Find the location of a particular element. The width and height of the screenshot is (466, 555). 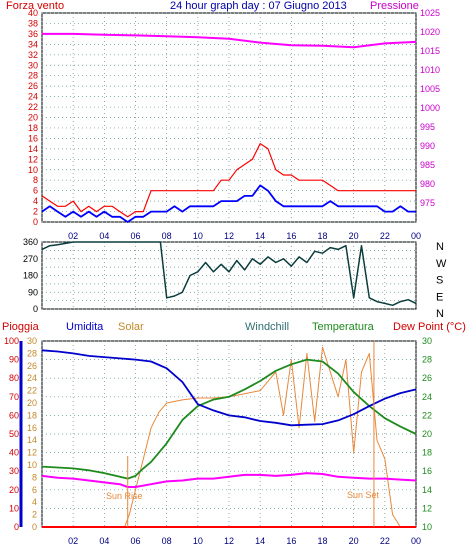

rain-tick-label: 80 is located at coordinates (14, 378).